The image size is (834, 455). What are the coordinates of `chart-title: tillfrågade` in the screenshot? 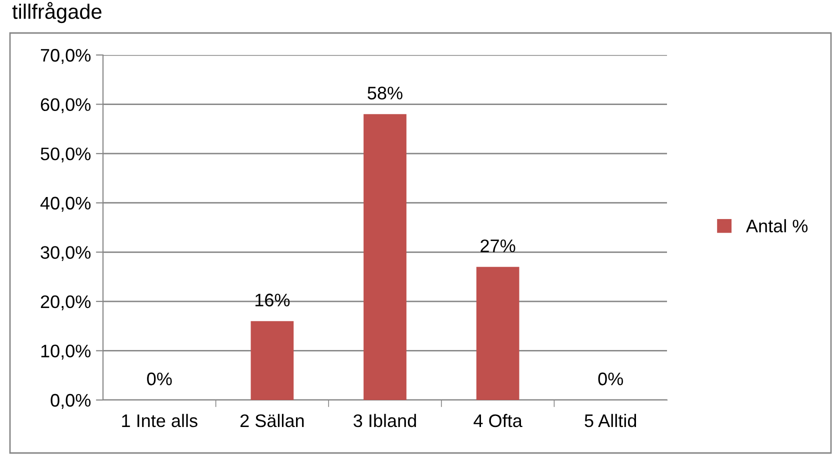 It's located at (57, 13).